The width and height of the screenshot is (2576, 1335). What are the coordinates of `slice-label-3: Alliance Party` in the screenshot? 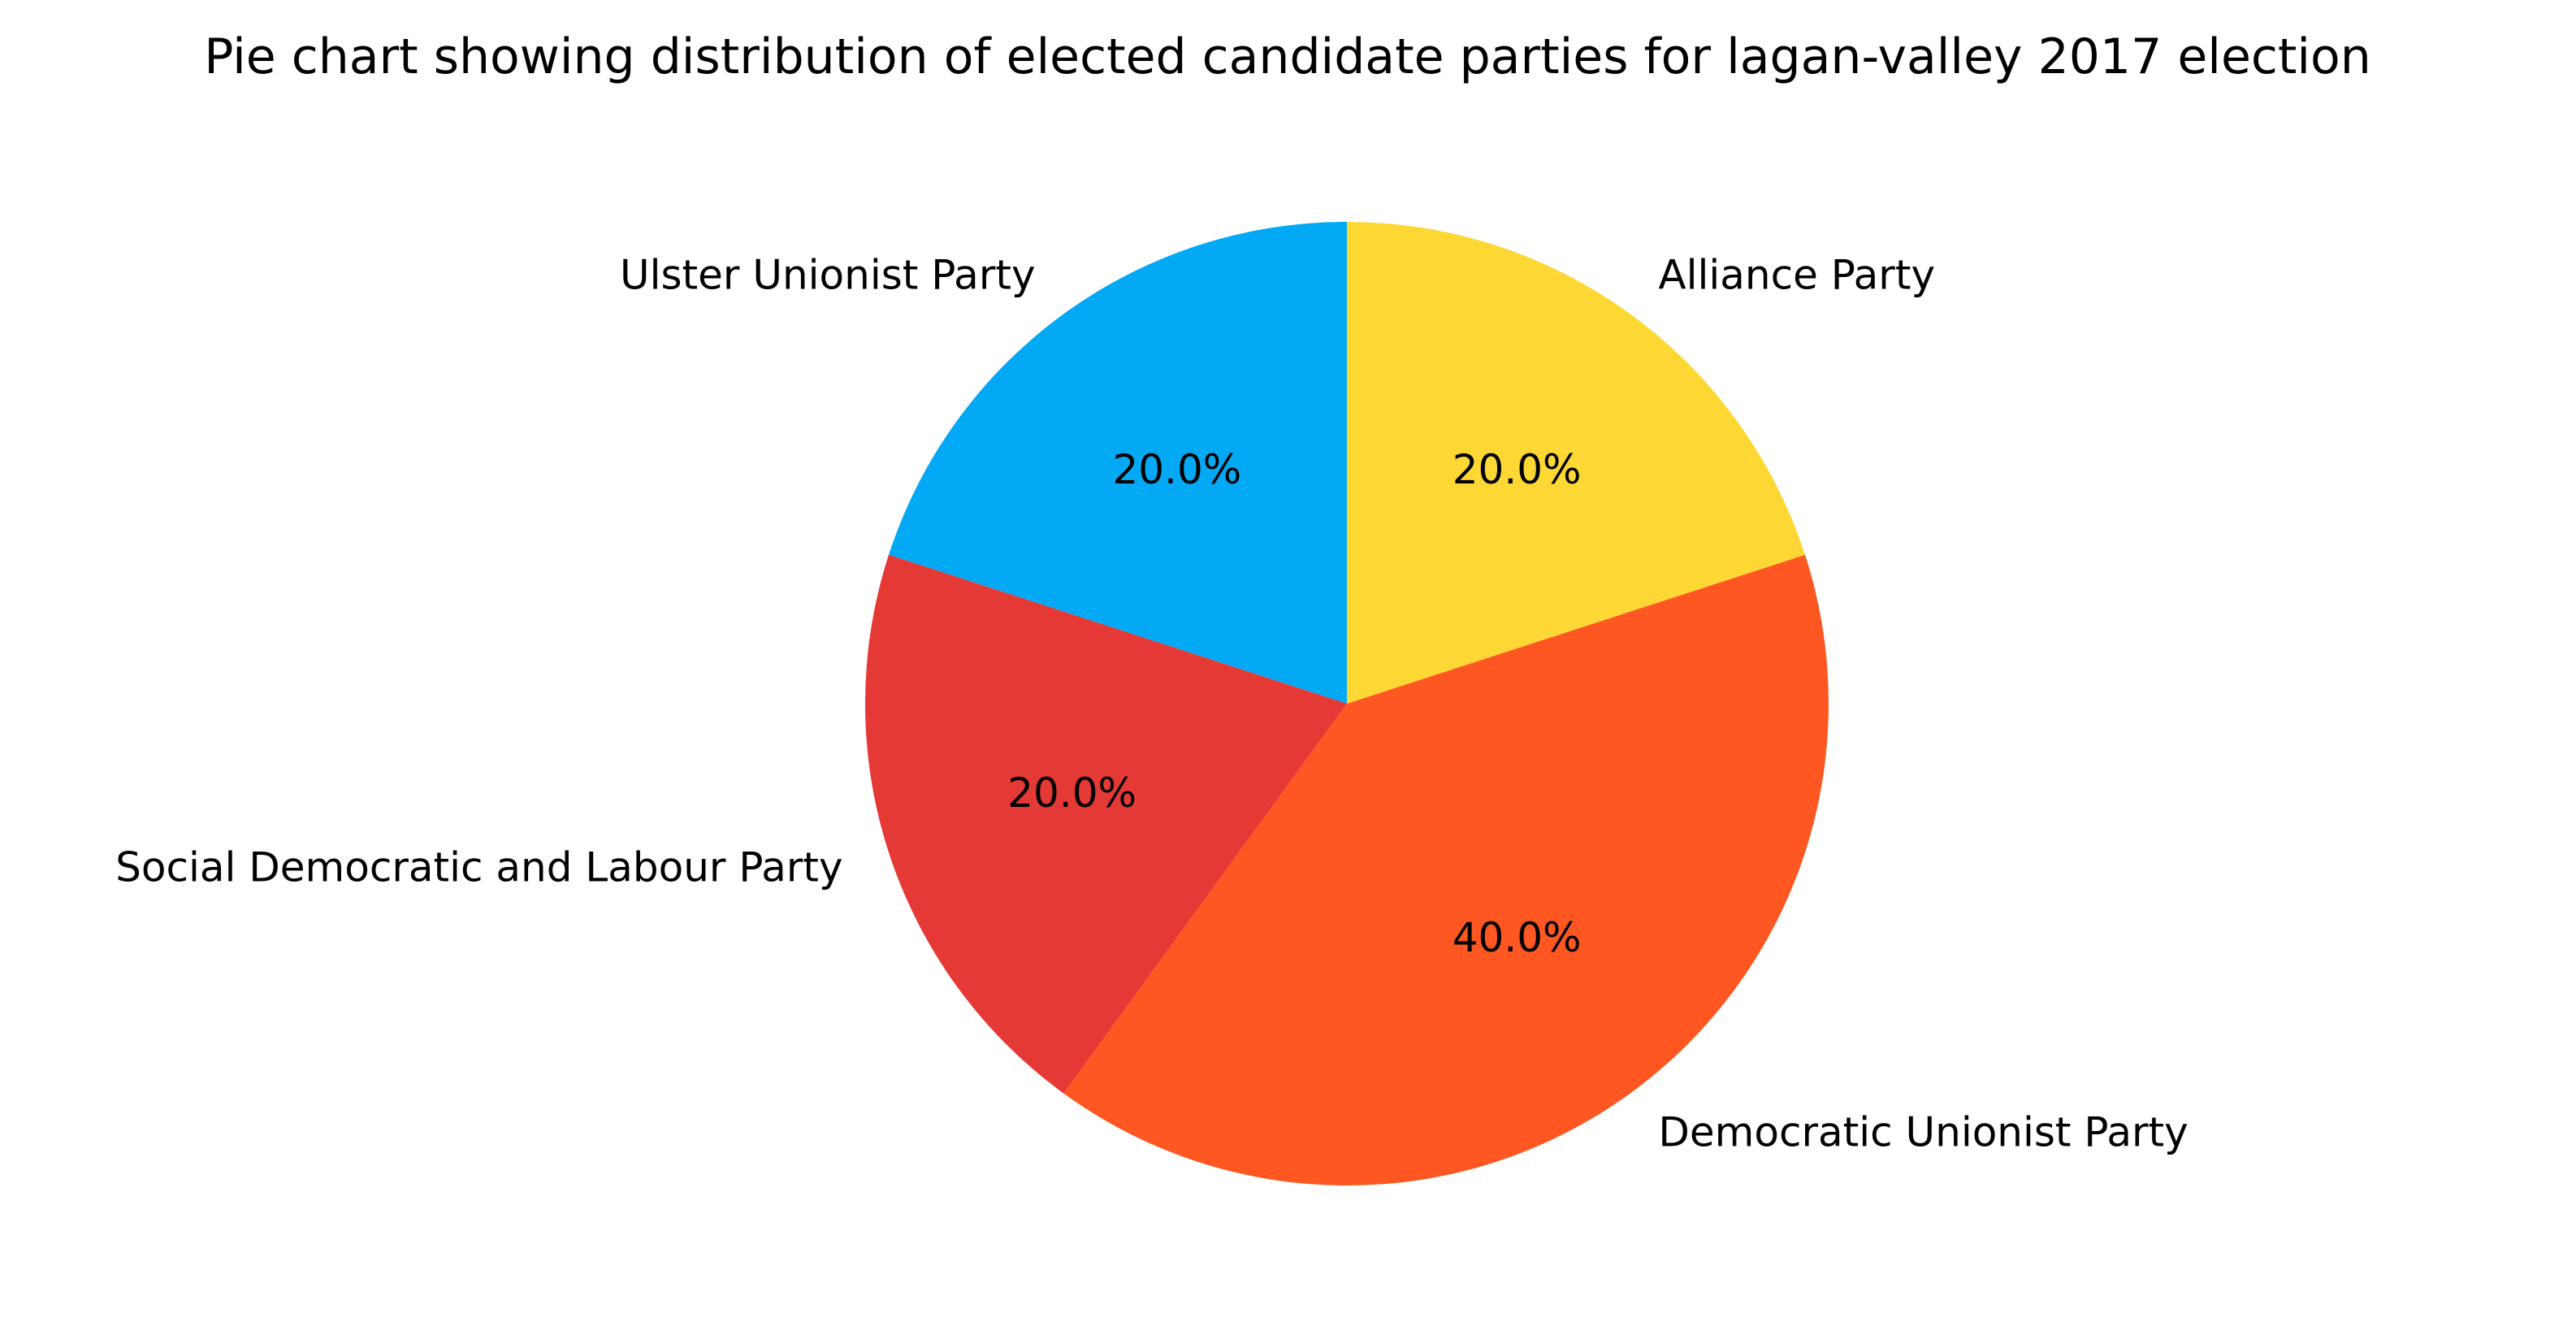 It's located at (1797, 274).